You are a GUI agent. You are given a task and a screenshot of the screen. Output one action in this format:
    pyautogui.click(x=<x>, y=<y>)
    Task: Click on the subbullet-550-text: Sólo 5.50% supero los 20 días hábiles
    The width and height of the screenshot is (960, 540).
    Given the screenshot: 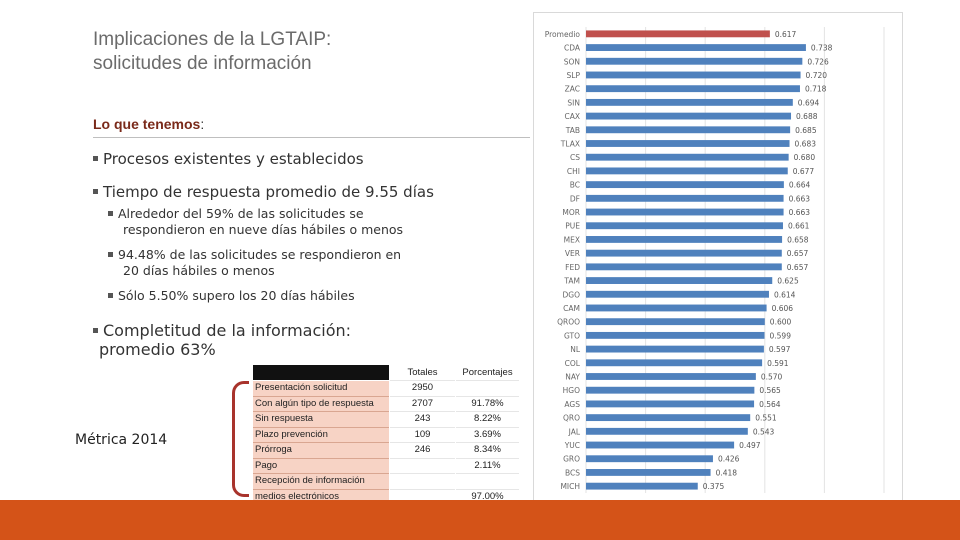 What is the action you would take?
    pyautogui.click(x=236, y=295)
    